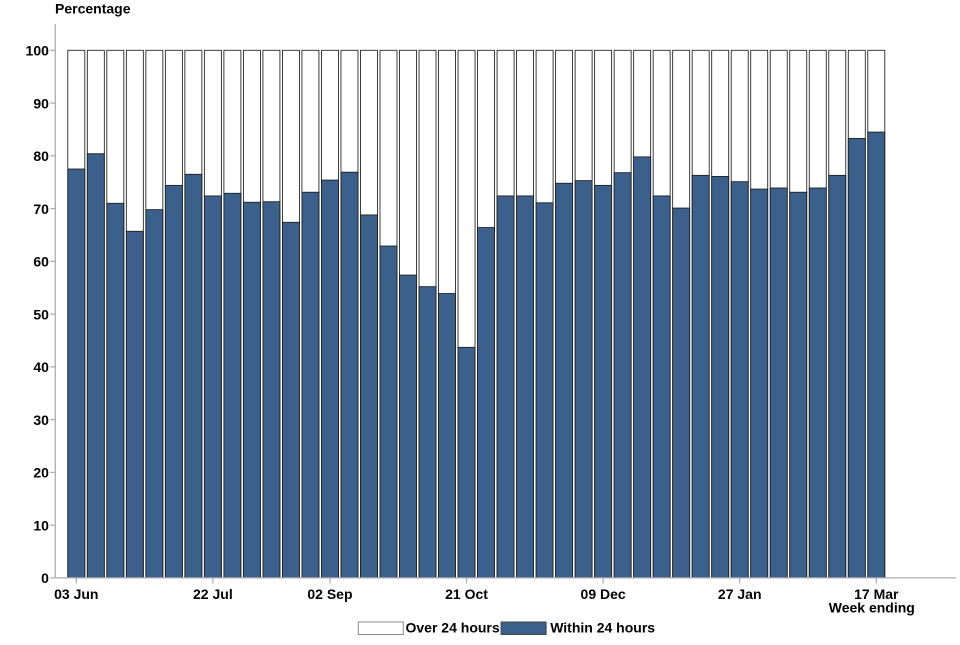 Image resolution: width=960 pixels, height=645 pixels. Describe the element at coordinates (453, 628) in the screenshot. I see `svg-text: Over 24 hours` at that location.